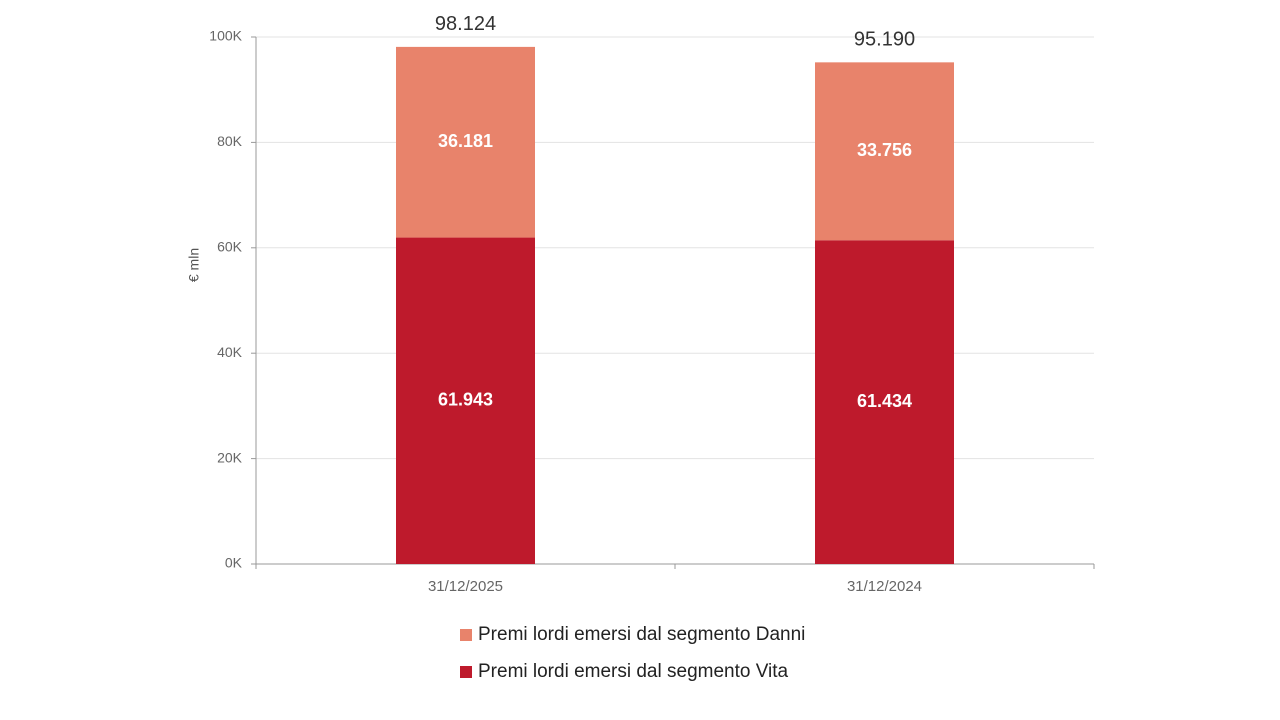  What do you see at coordinates (465, 24) in the screenshot?
I see `total-label: 98.124` at bounding box center [465, 24].